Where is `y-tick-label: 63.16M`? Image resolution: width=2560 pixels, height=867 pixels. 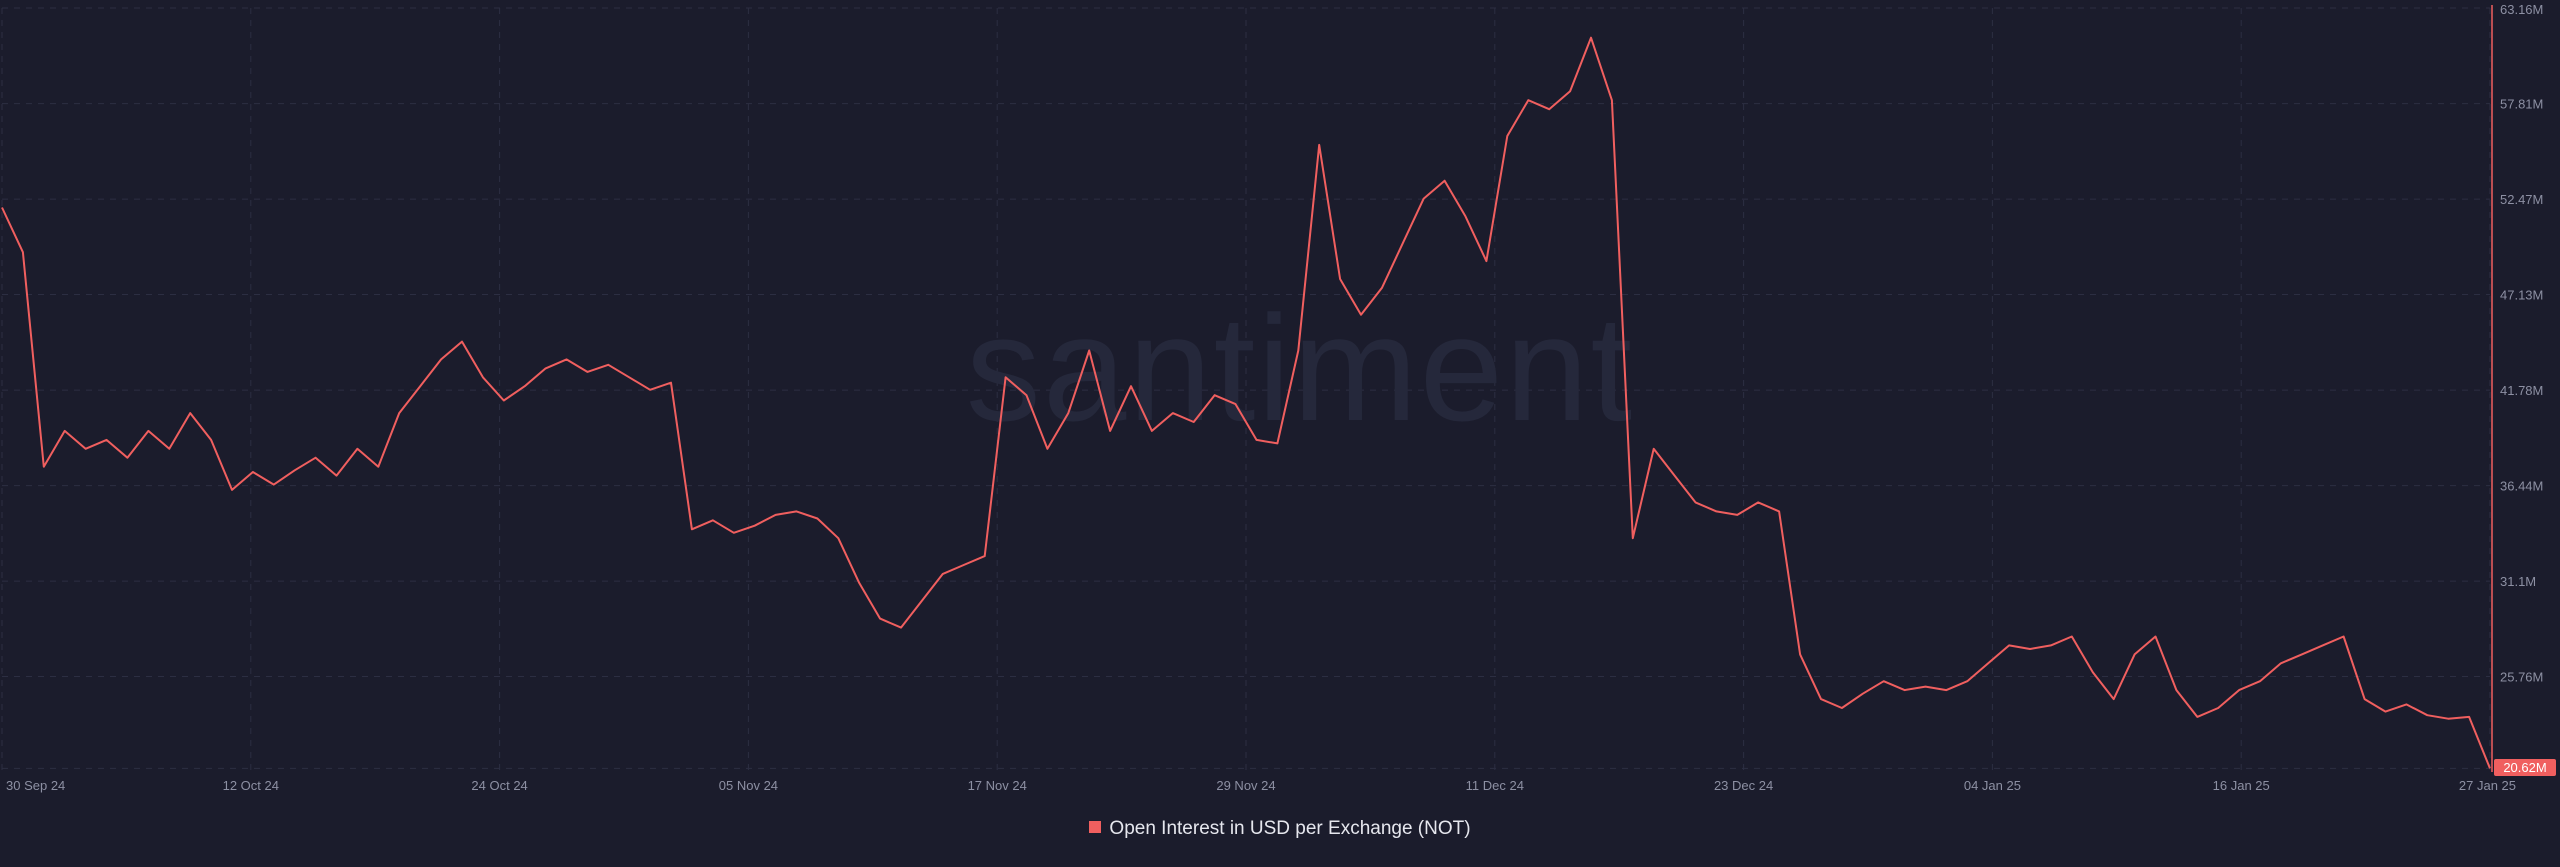
y-tick-label: 63.16M is located at coordinates (2521, 9).